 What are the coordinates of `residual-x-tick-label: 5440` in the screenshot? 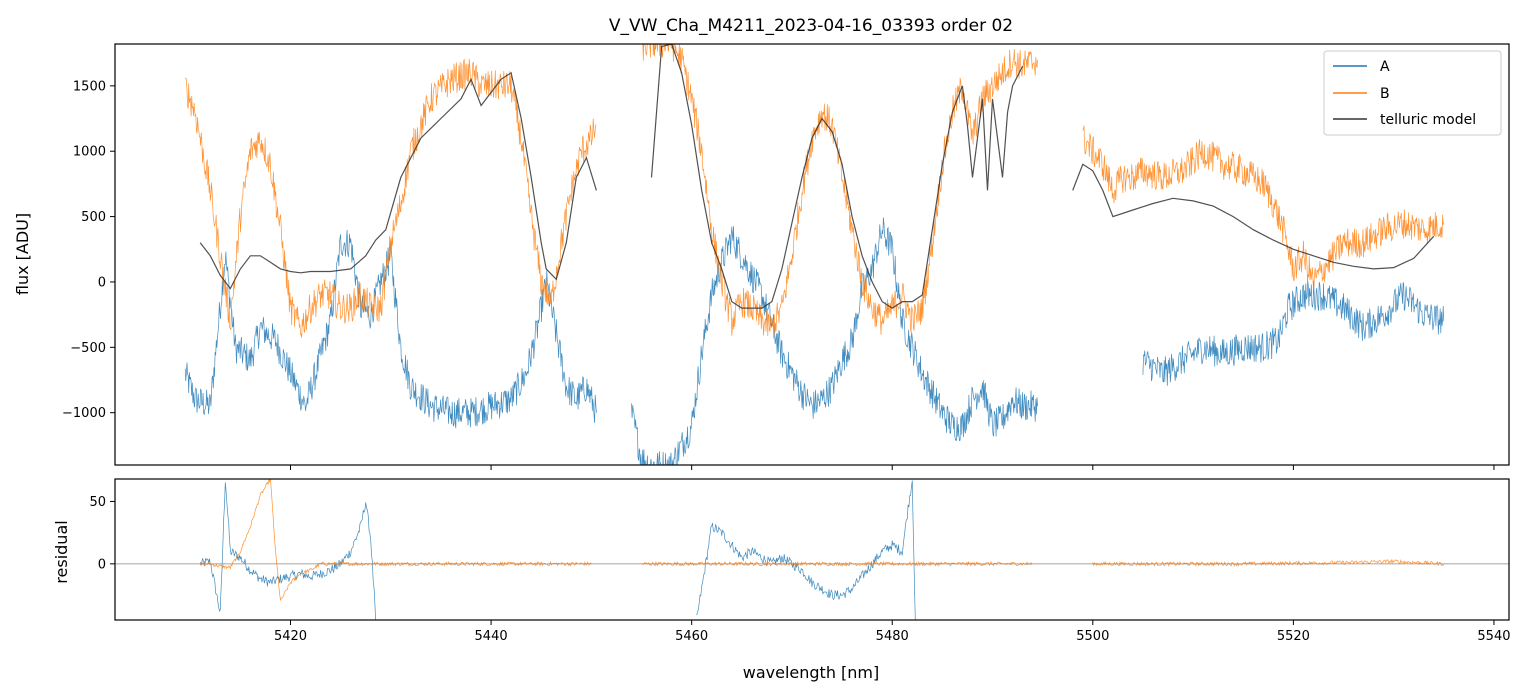 It's located at (491, 636).